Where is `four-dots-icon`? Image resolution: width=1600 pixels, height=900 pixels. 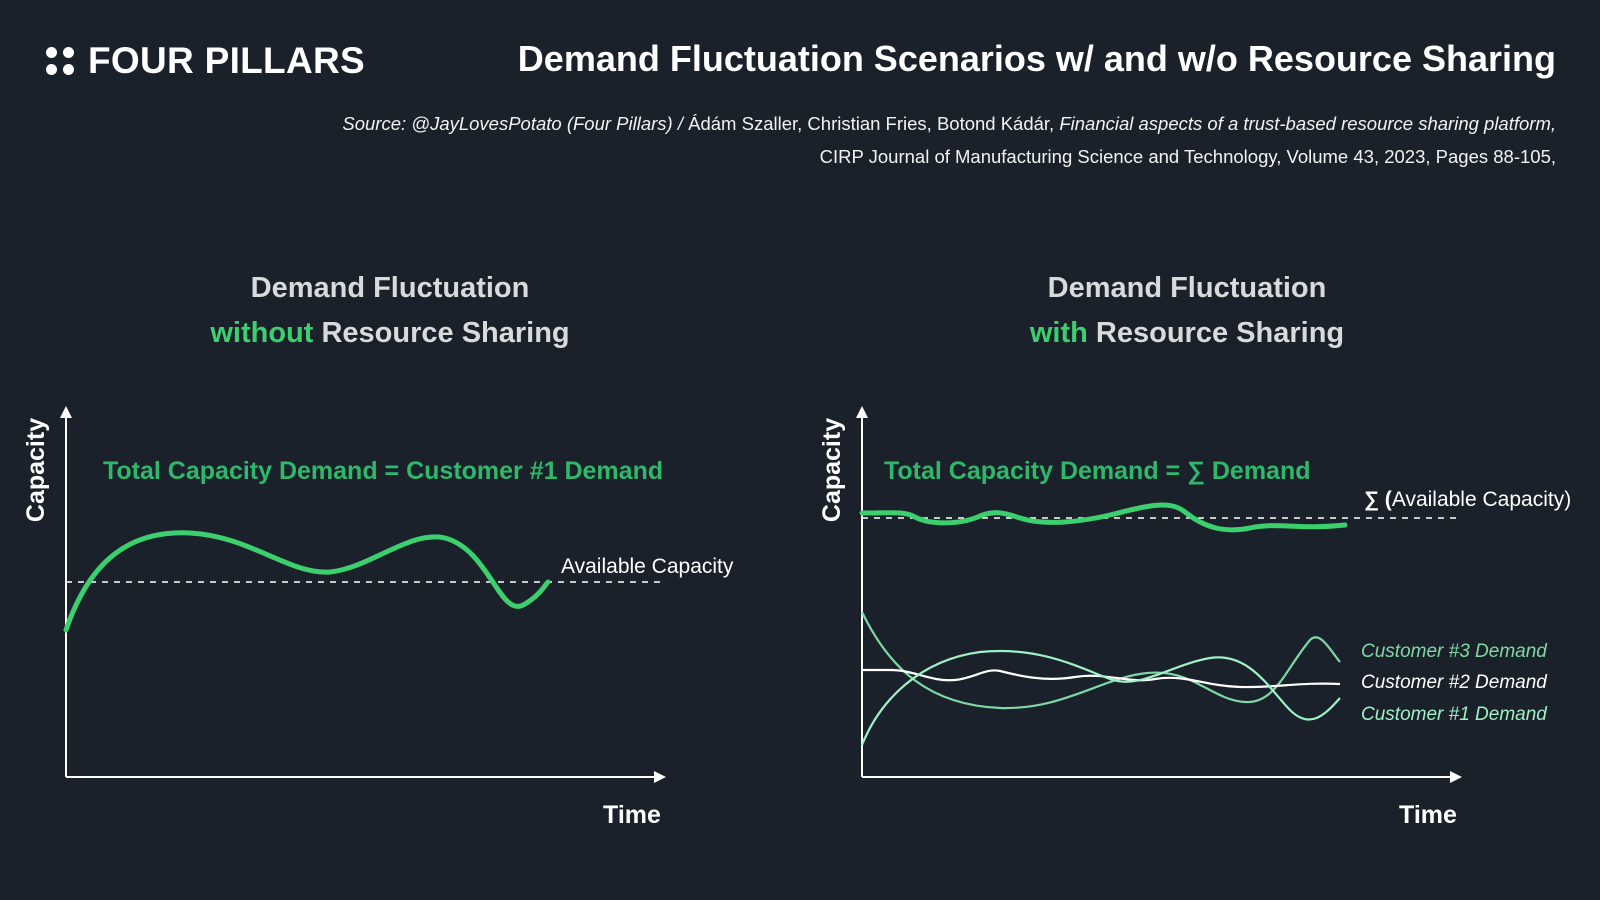
four-dots-icon is located at coordinates (60, 61).